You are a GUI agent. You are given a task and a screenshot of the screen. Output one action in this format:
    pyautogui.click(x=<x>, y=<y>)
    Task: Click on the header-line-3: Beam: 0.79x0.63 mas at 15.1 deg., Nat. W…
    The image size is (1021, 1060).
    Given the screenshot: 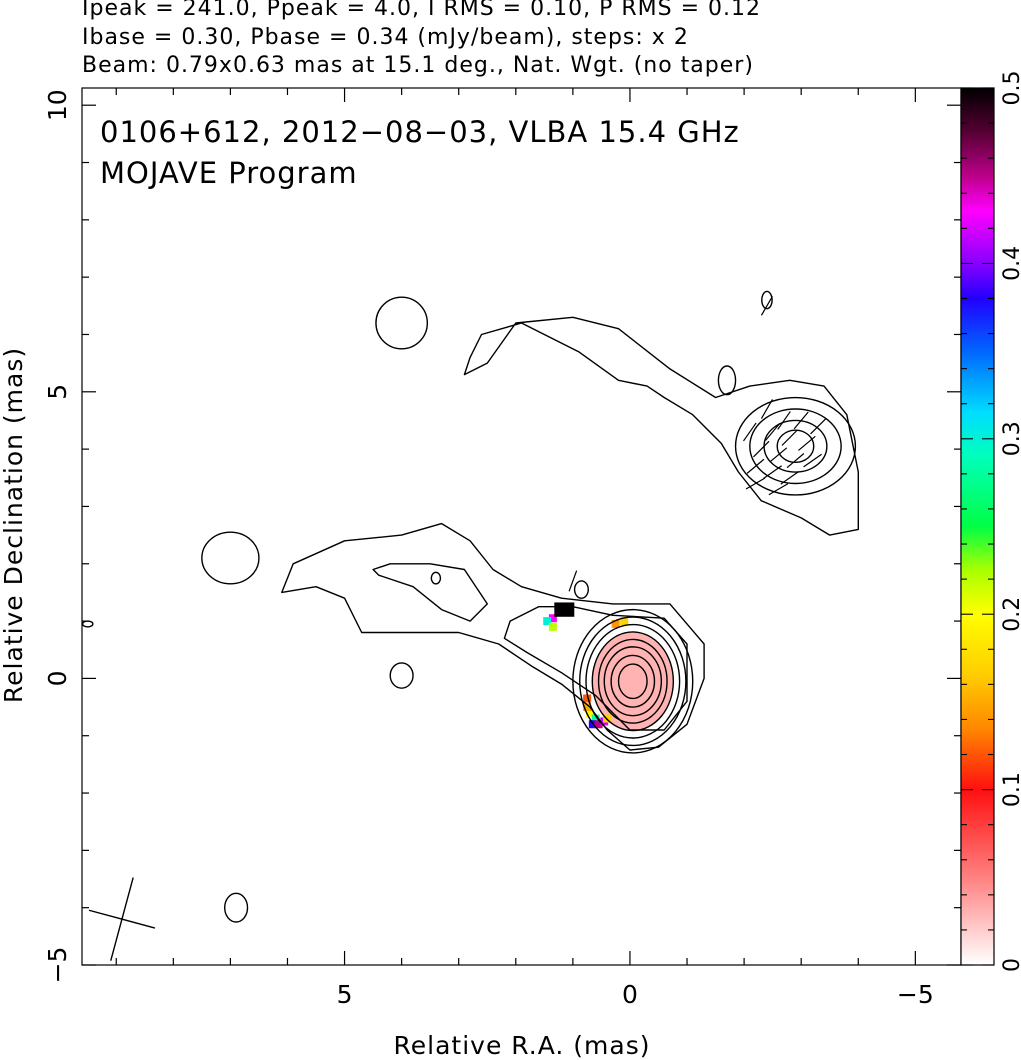 What is the action you would take?
    pyautogui.click(x=418, y=65)
    